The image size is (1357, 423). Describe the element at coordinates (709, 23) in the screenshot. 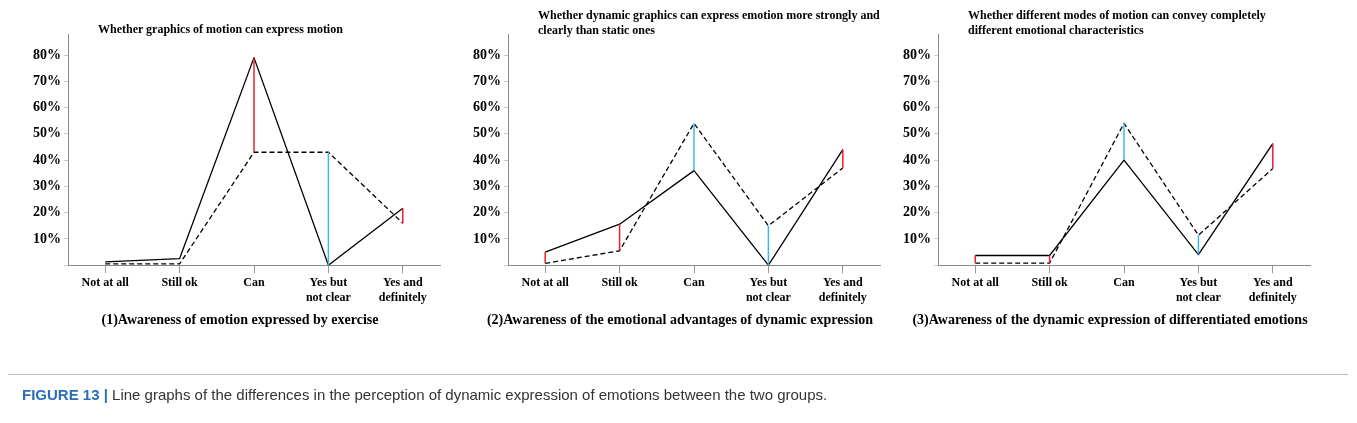

I see `chart-title: Whether dynamic graphics can express emotion more strongly and clearly than static ones` at that location.